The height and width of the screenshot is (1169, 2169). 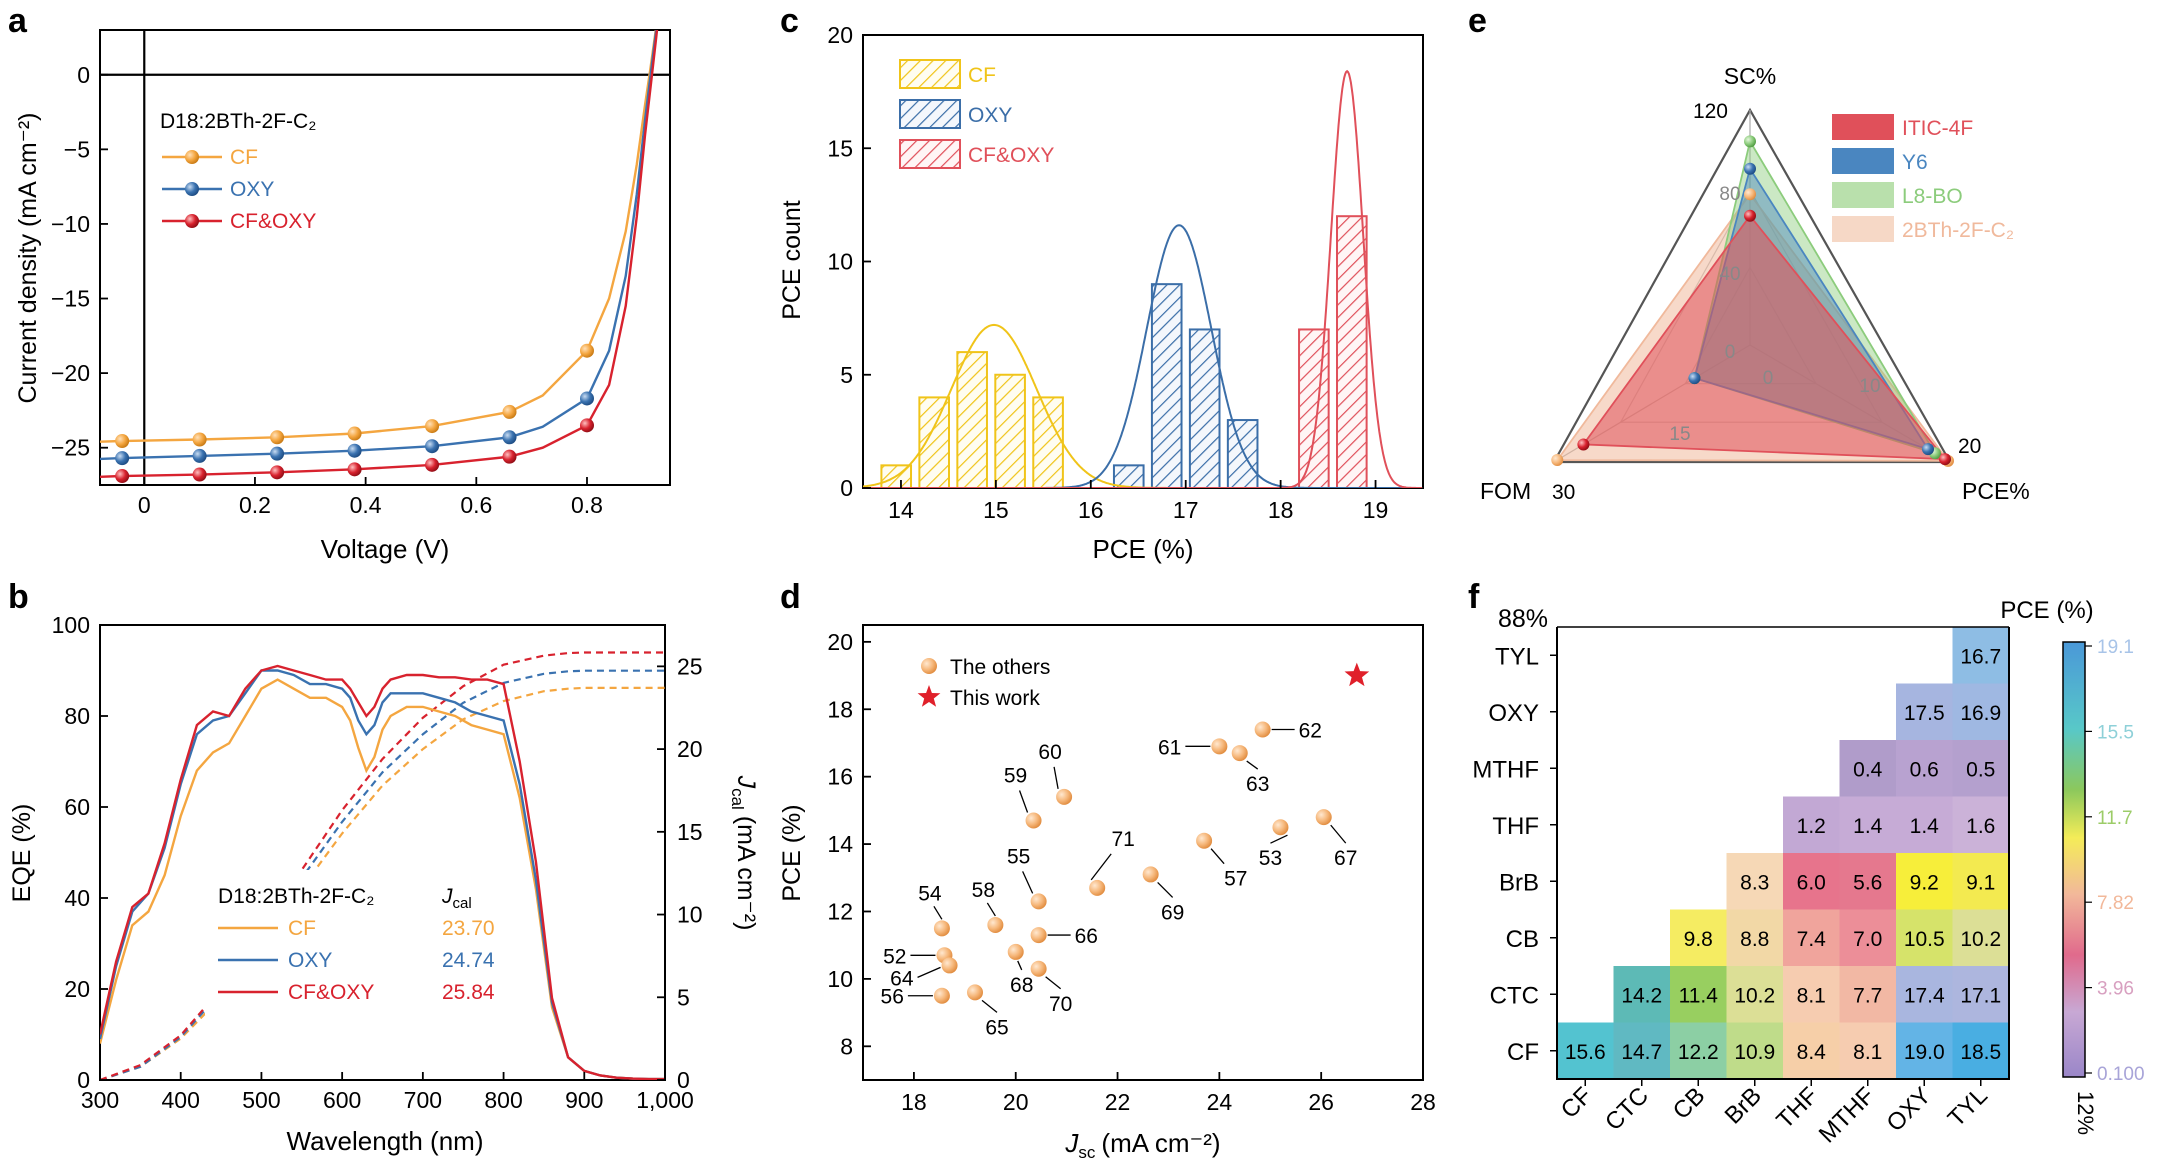 What do you see at coordinates (1345, 858) in the screenshot?
I see `point-label: 67` at bounding box center [1345, 858].